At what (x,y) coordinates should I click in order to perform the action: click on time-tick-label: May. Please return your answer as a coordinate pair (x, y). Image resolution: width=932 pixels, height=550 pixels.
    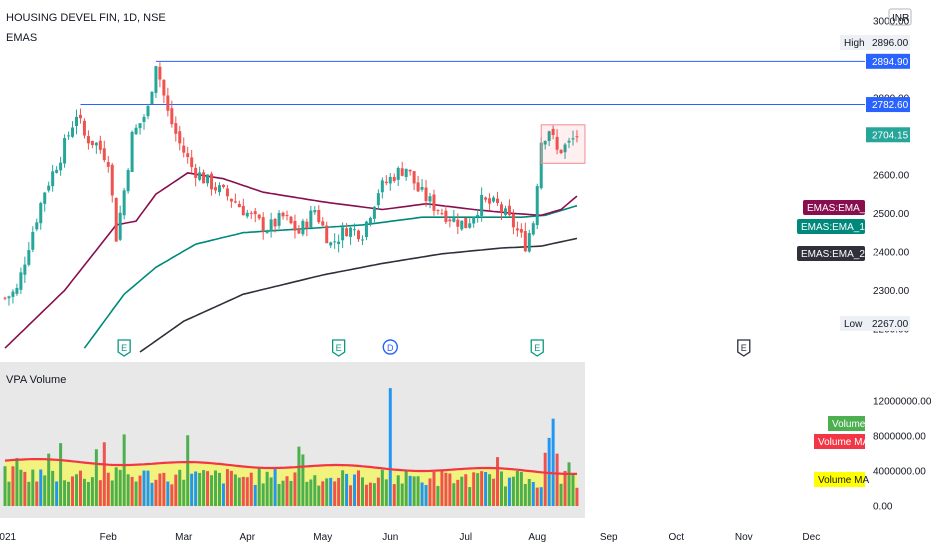
    Looking at the image, I should click on (322, 537).